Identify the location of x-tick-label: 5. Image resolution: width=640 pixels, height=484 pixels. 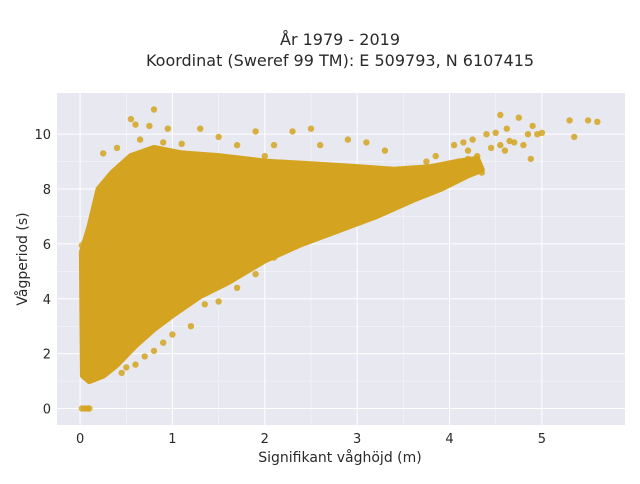
(542, 439).